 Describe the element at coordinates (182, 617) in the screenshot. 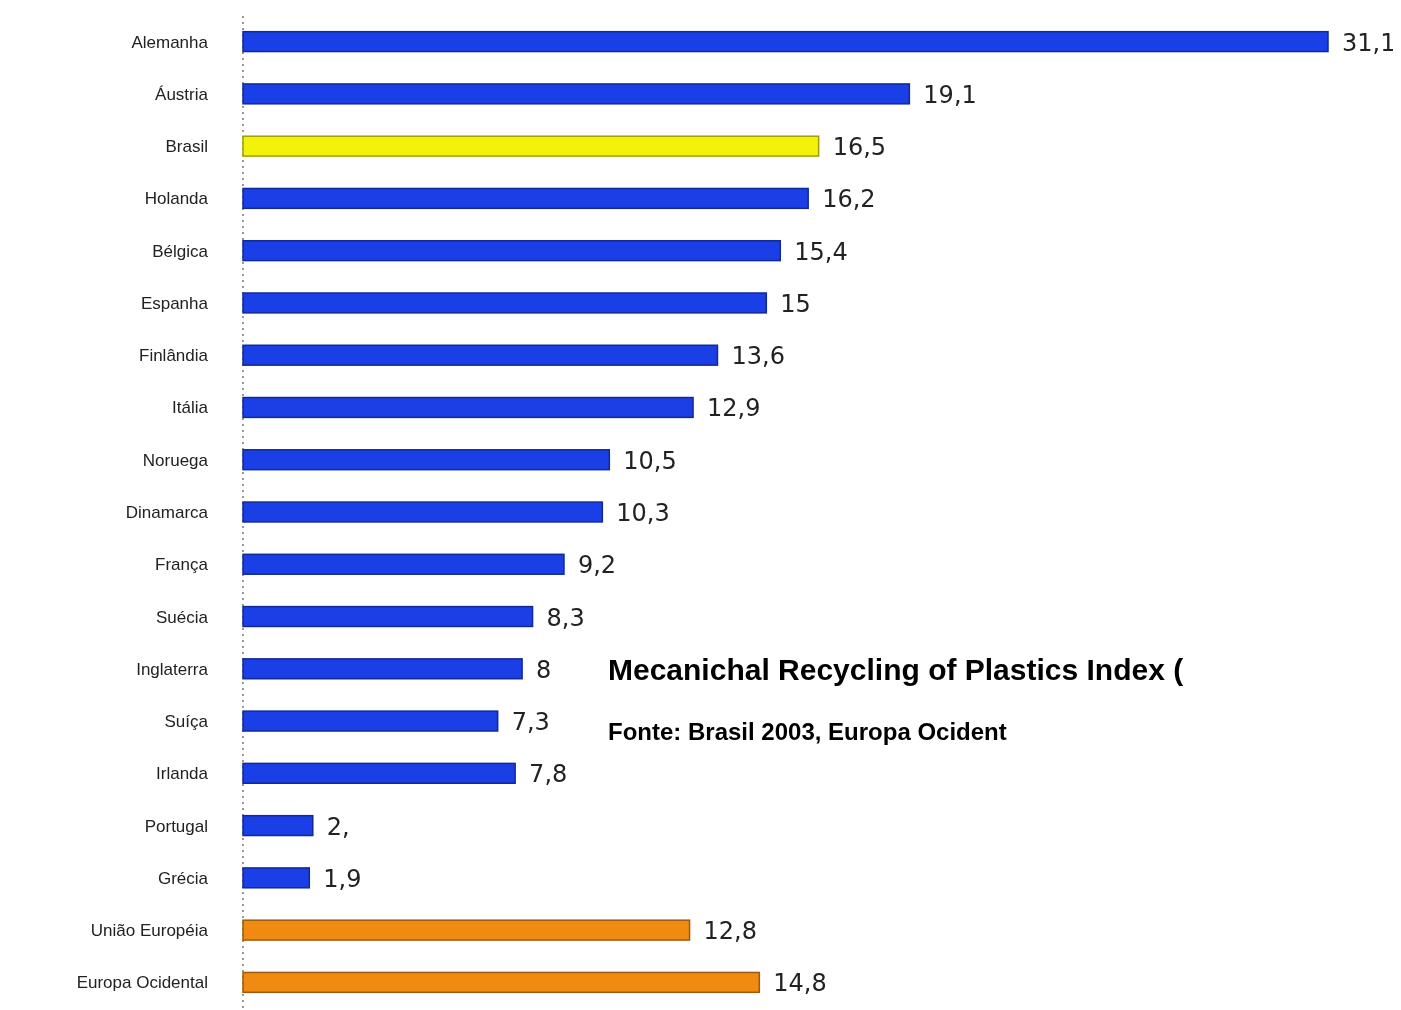

I see `y-tick-label: Suécia` at that location.